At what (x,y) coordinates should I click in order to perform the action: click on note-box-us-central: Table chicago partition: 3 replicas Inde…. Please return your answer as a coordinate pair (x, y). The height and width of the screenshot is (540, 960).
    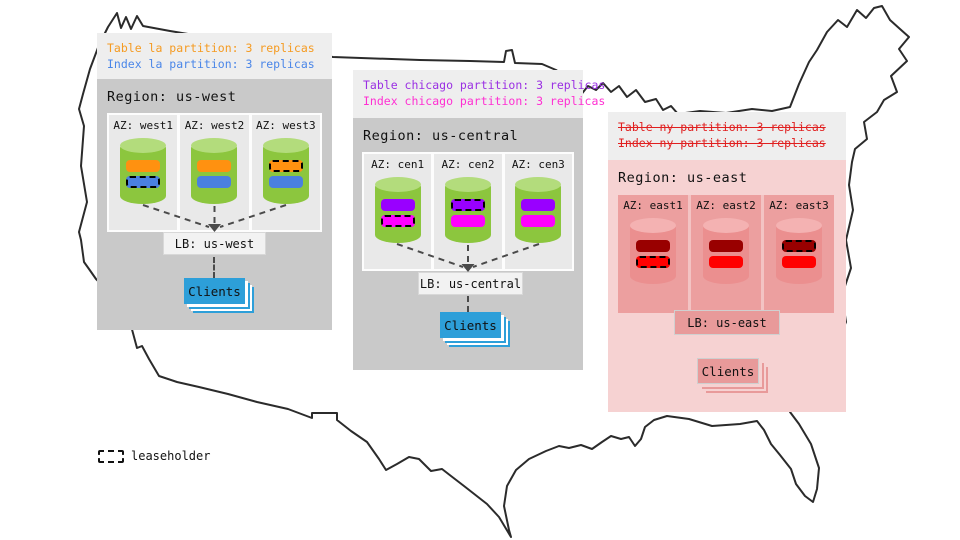
    Looking at the image, I should click on (479, 94).